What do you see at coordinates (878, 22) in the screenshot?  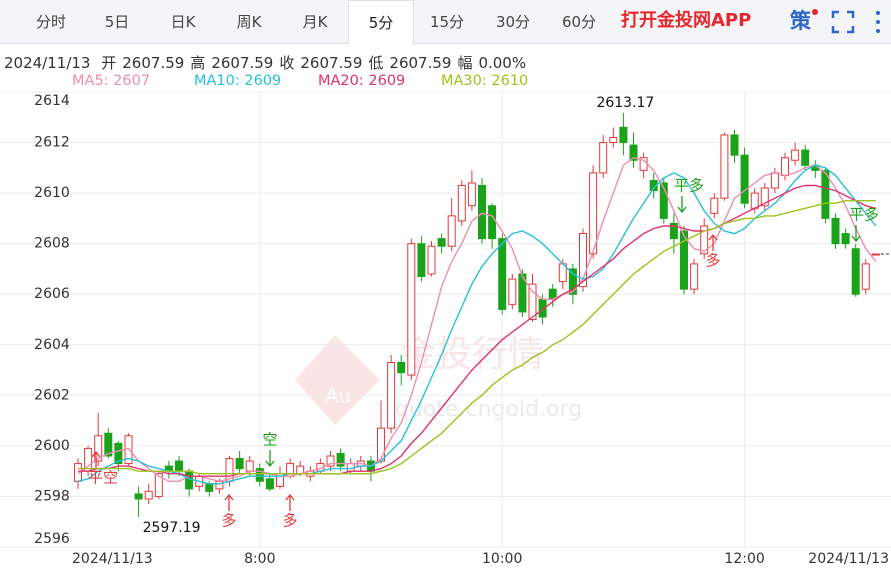 I see `more-icon` at bounding box center [878, 22].